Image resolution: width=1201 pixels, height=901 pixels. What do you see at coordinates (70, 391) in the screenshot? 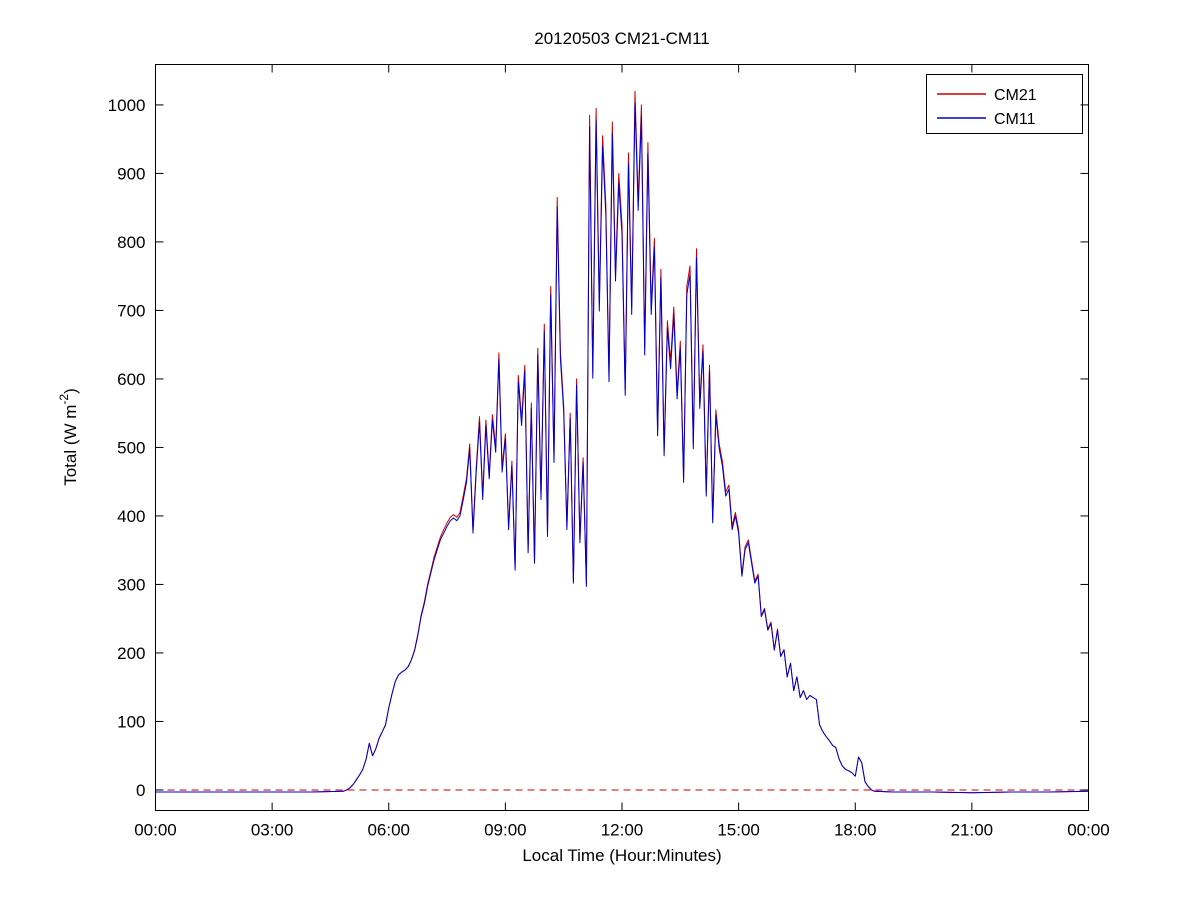
I see `y-axis-label-close: )` at bounding box center [70, 391].